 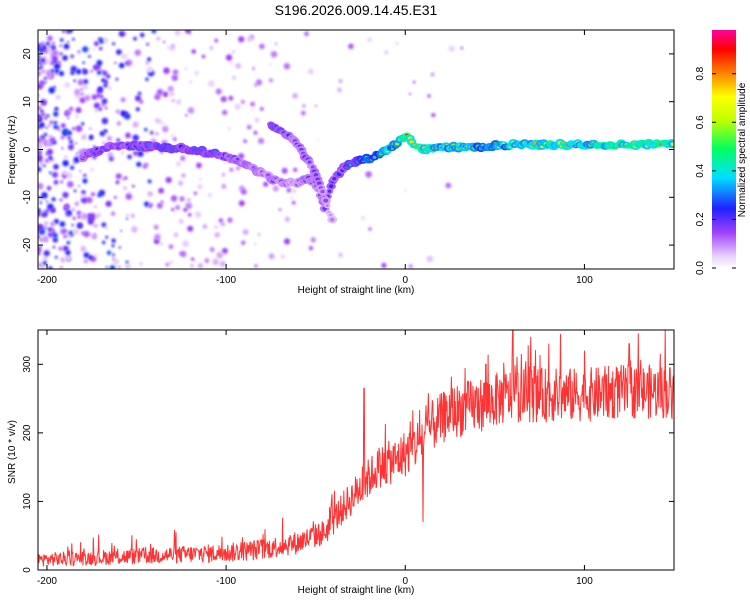 I want to click on colorbar-gradient, so click(x=724, y=149).